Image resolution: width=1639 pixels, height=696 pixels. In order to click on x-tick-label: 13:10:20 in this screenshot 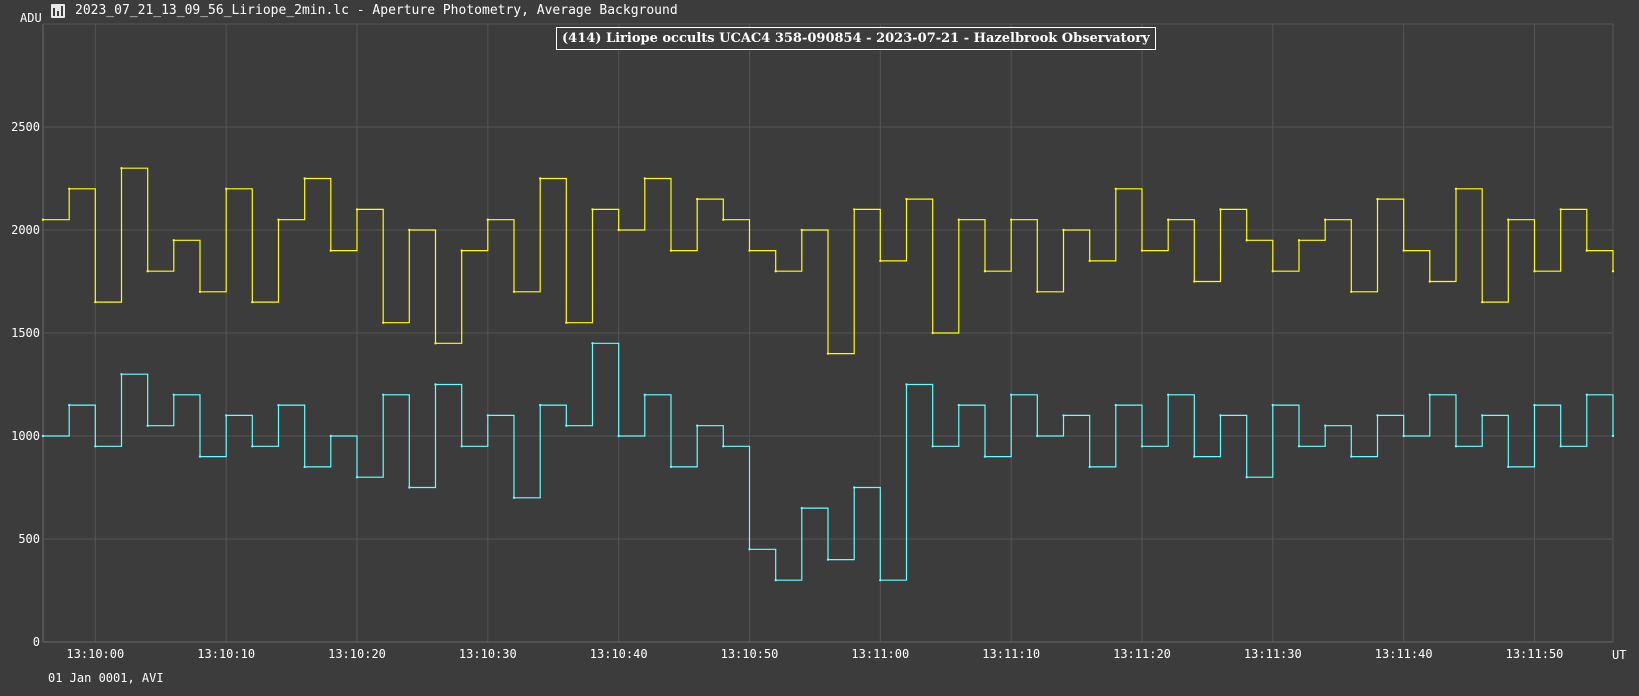, I will do `click(357, 654)`.